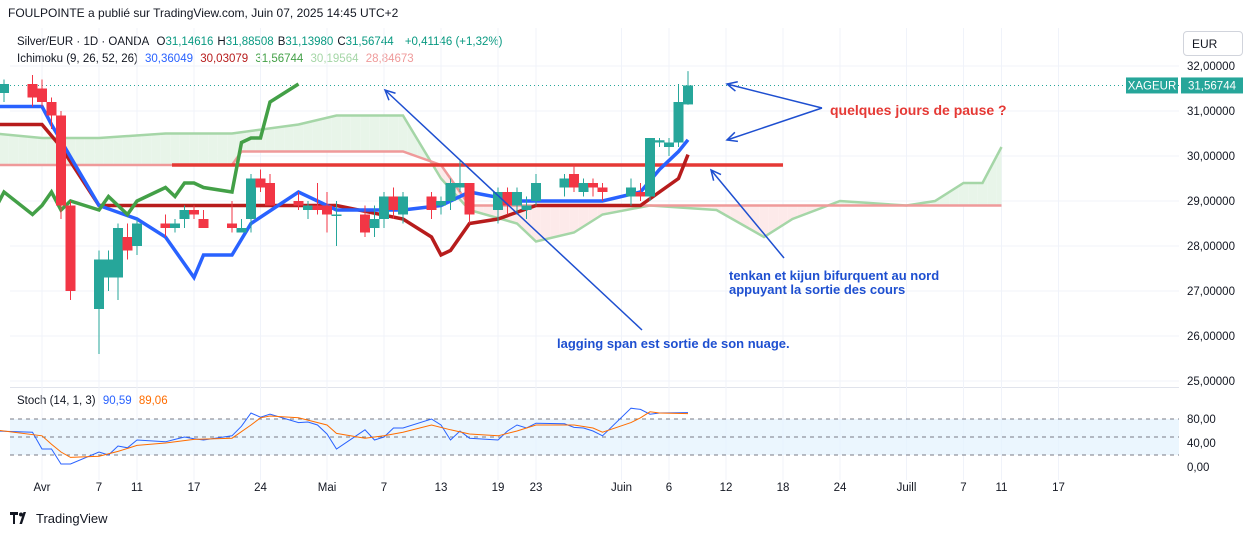 Image resolution: width=1257 pixels, height=536 pixels. Describe the element at coordinates (783, 488) in the screenshot. I see `x-tick-label: 18` at that location.